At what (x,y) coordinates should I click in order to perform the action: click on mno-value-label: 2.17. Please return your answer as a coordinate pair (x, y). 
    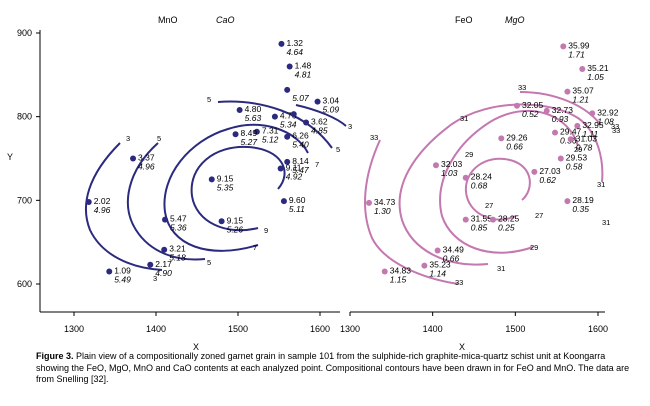
    Looking at the image, I should click on (163, 264).